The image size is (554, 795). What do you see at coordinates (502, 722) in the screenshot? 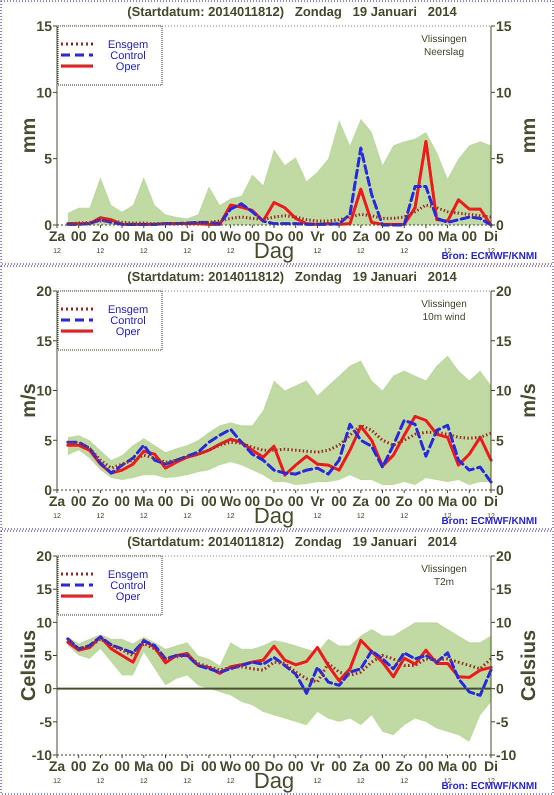
I see `y2-tick-label: -5` at bounding box center [502, 722].